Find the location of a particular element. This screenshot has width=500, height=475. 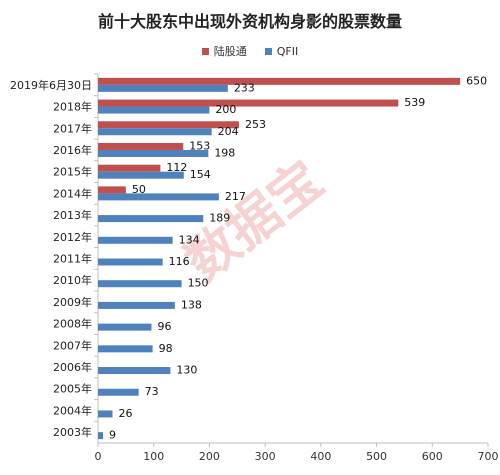

category-label-1: 2018年 is located at coordinates (72, 107).